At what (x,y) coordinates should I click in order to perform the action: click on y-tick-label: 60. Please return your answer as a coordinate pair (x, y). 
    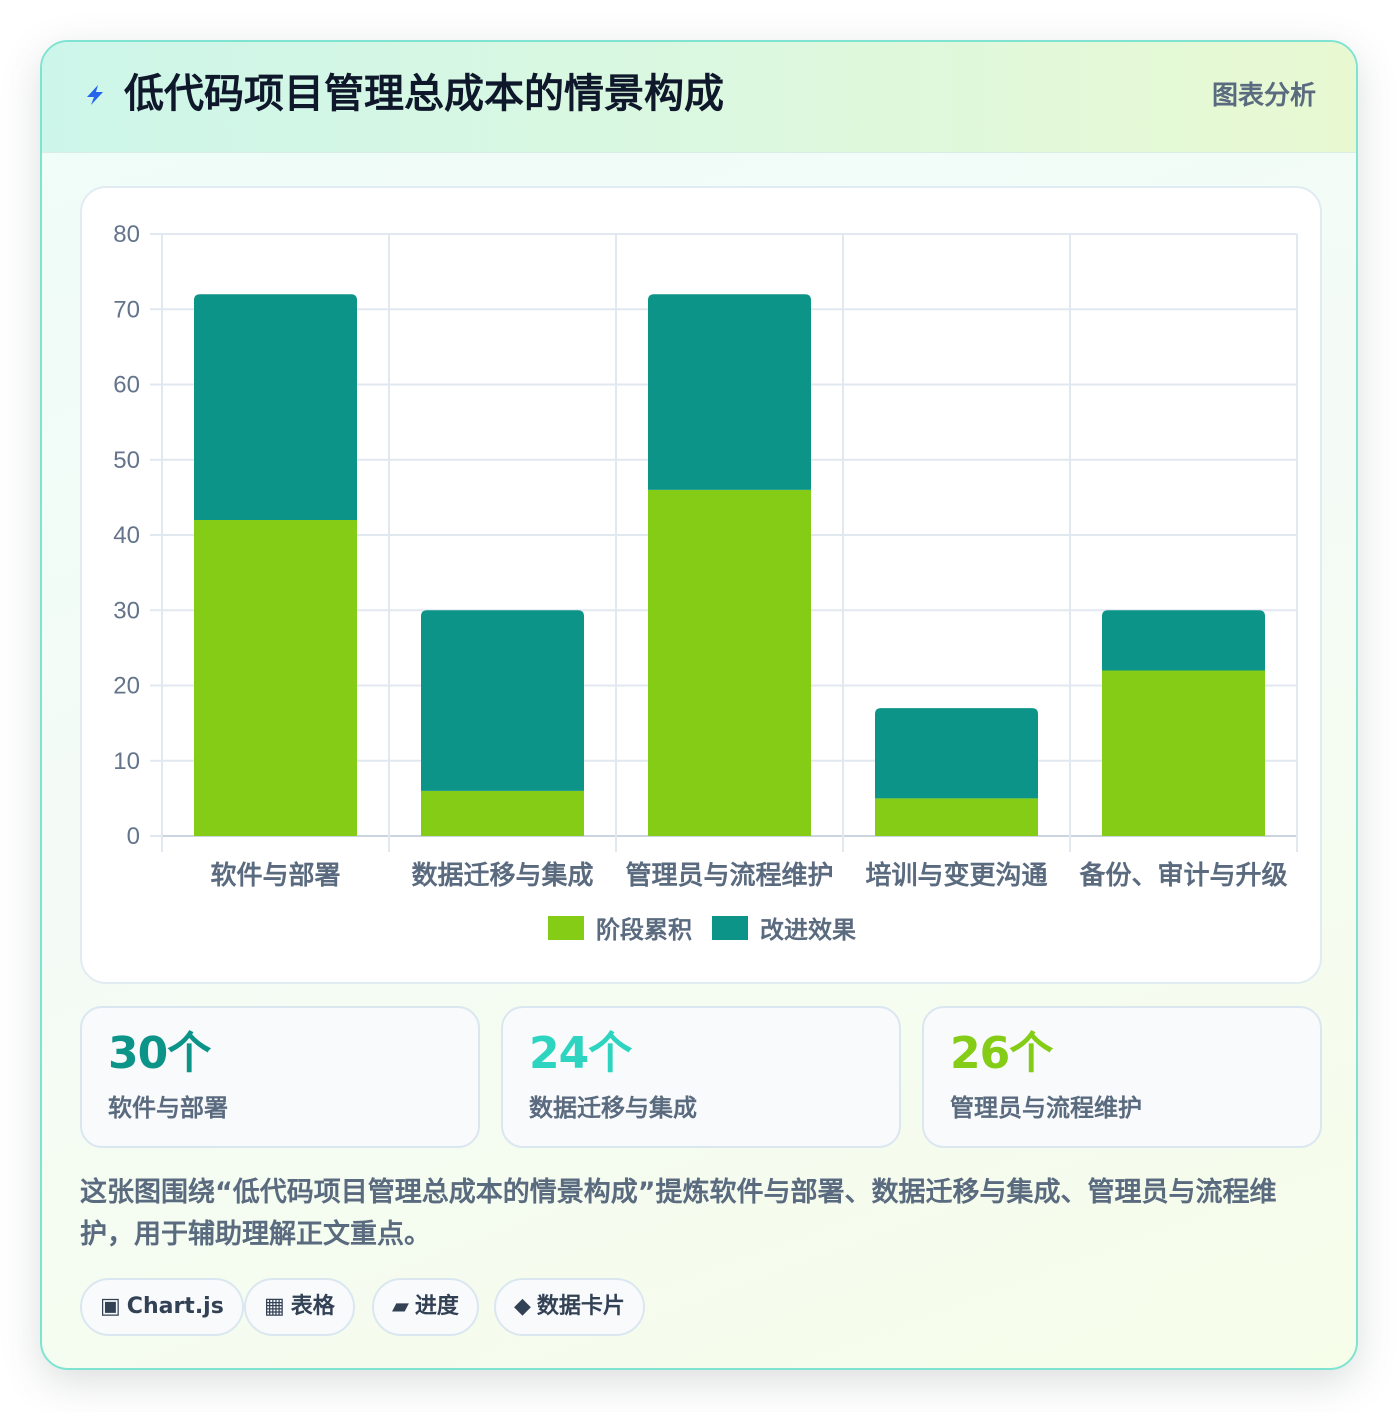
    Looking at the image, I should click on (126, 385).